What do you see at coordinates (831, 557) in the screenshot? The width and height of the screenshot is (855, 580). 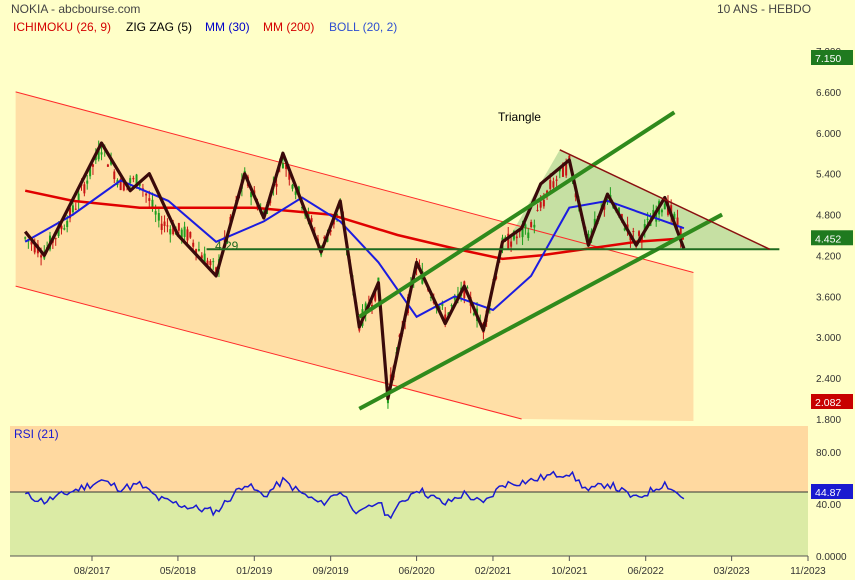 I see `rsi-tick-label: 0.0000` at bounding box center [831, 557].